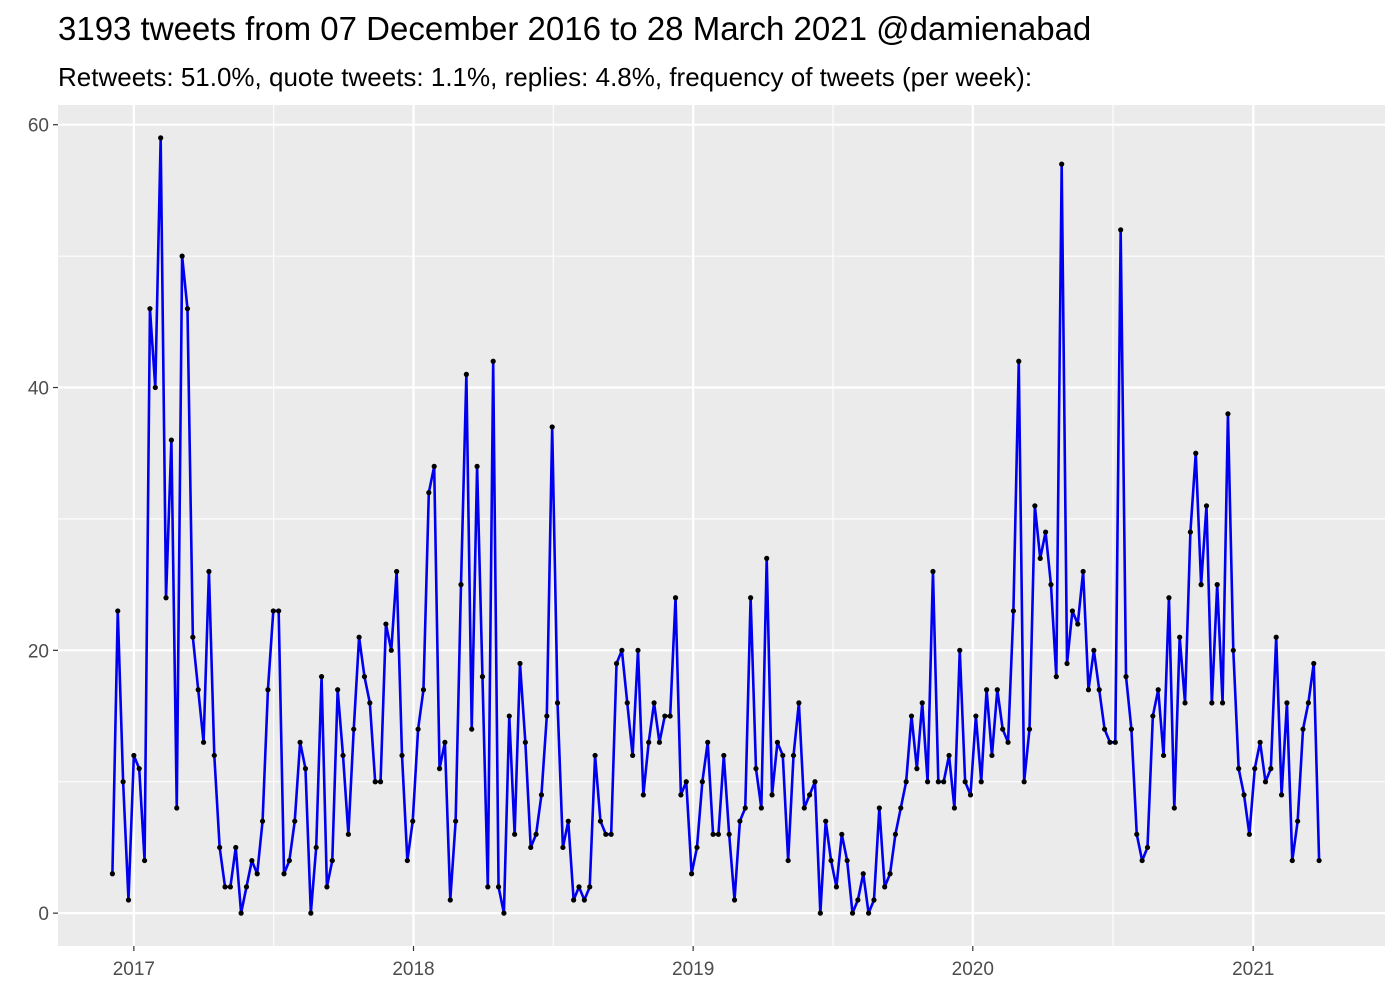  Describe the element at coordinates (43, 914) in the screenshot. I see `y-tick-label: 0` at that location.